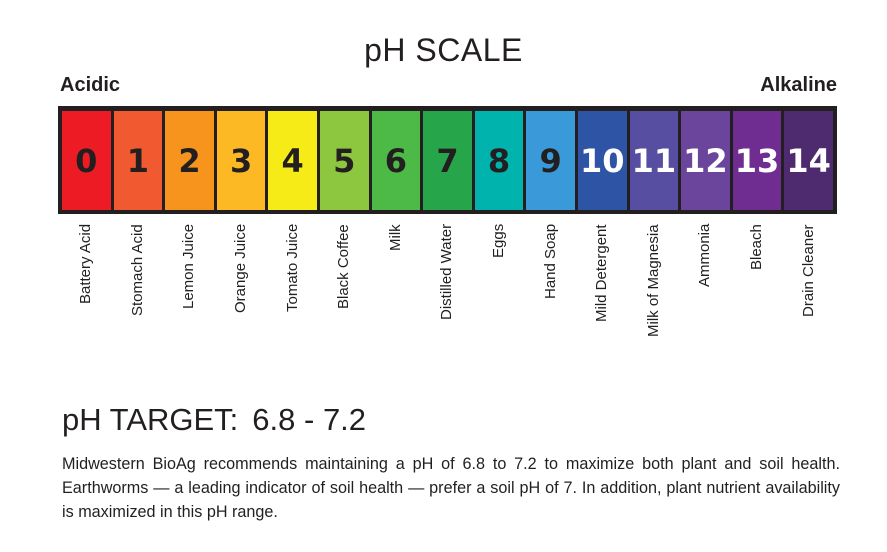 The width and height of the screenshot is (887, 552). Describe the element at coordinates (550, 261) in the screenshot. I see `ph-example-label: Hand Soap` at that location.